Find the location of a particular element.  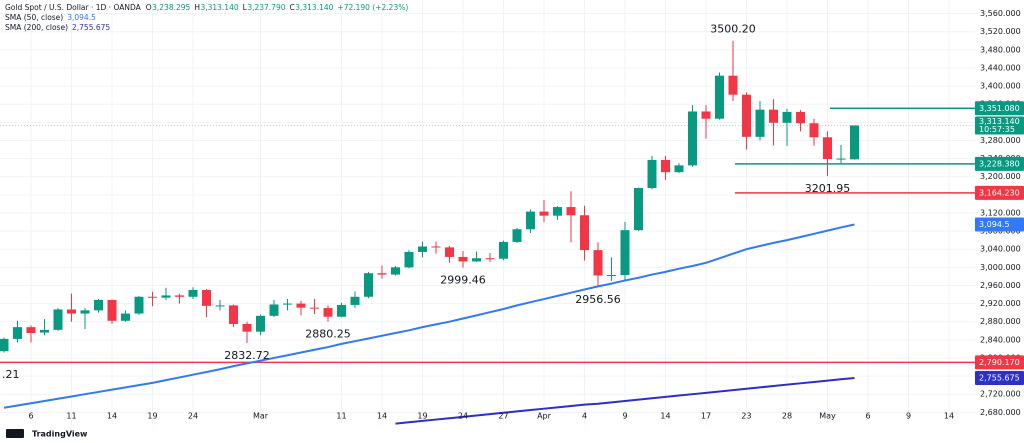

symbol: Gold Spot / U.S. Dollar · 1D · OANDA is located at coordinates (73, 7).